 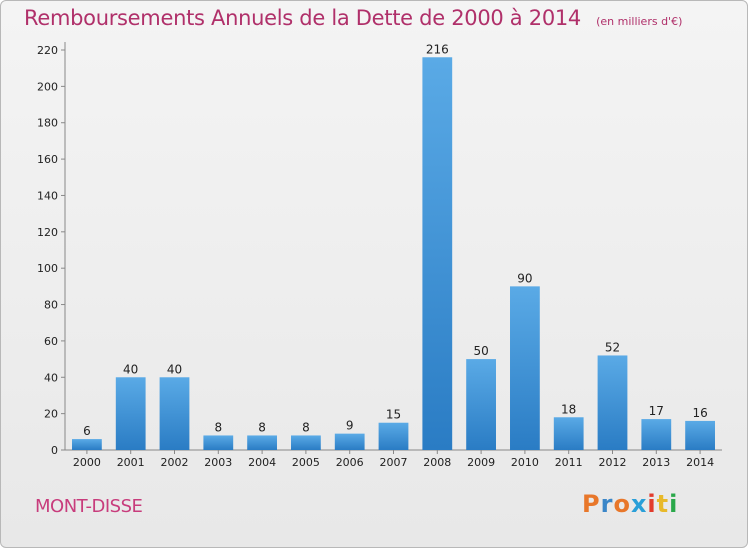 I want to click on data-label: 50, so click(x=480, y=351).